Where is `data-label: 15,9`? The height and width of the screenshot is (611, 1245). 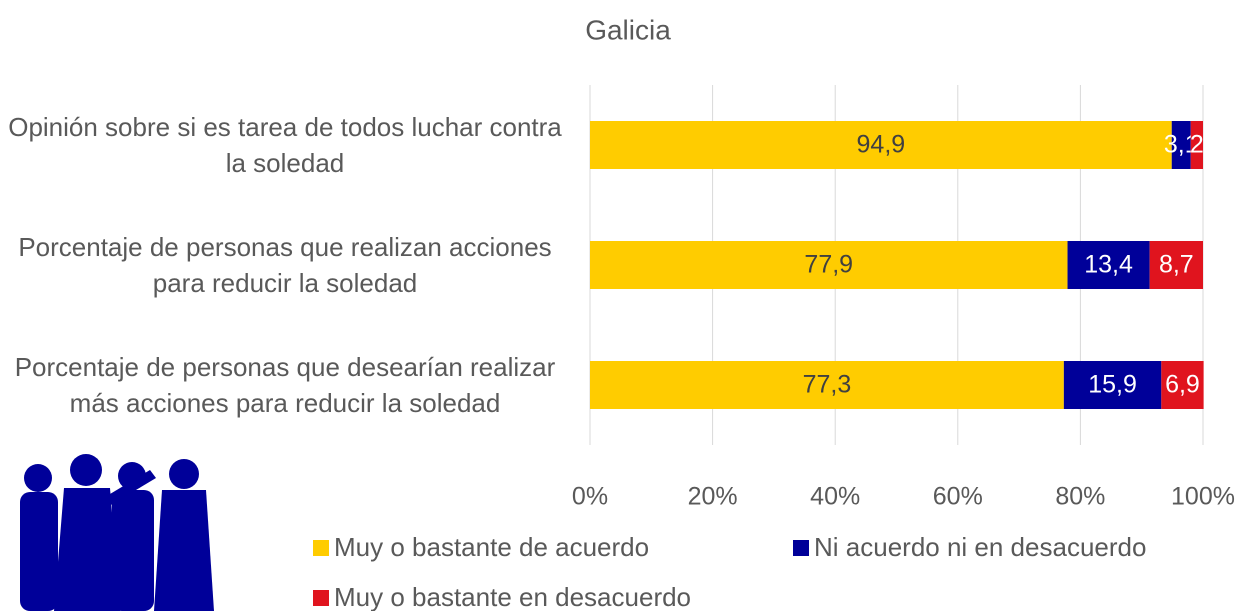
data-label: 15,9 is located at coordinates (1112, 385).